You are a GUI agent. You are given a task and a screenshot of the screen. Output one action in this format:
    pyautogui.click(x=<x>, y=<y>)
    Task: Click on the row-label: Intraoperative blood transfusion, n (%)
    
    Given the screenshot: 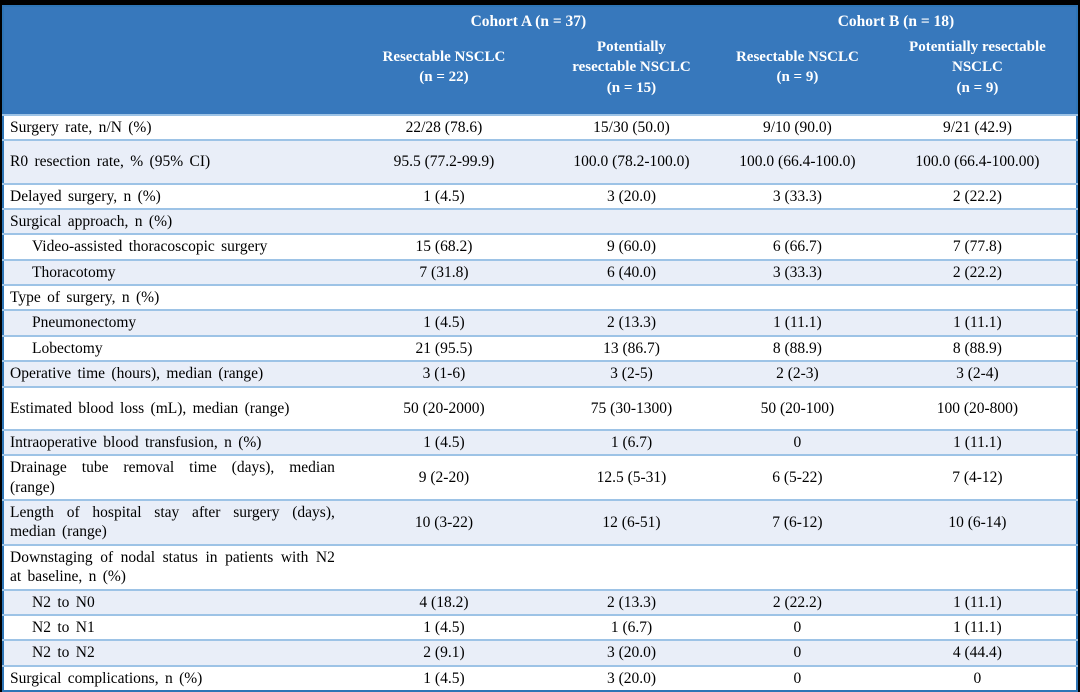 What is the action you would take?
    pyautogui.click(x=172, y=442)
    